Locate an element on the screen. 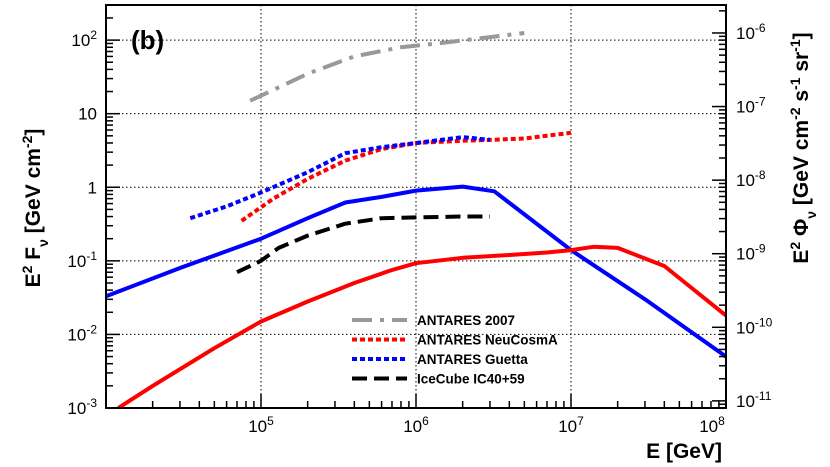 Image resolution: width=830 pixels, height=467 pixels. y-tick-label-left-10-2: 10⁻² is located at coordinates (82, 333).